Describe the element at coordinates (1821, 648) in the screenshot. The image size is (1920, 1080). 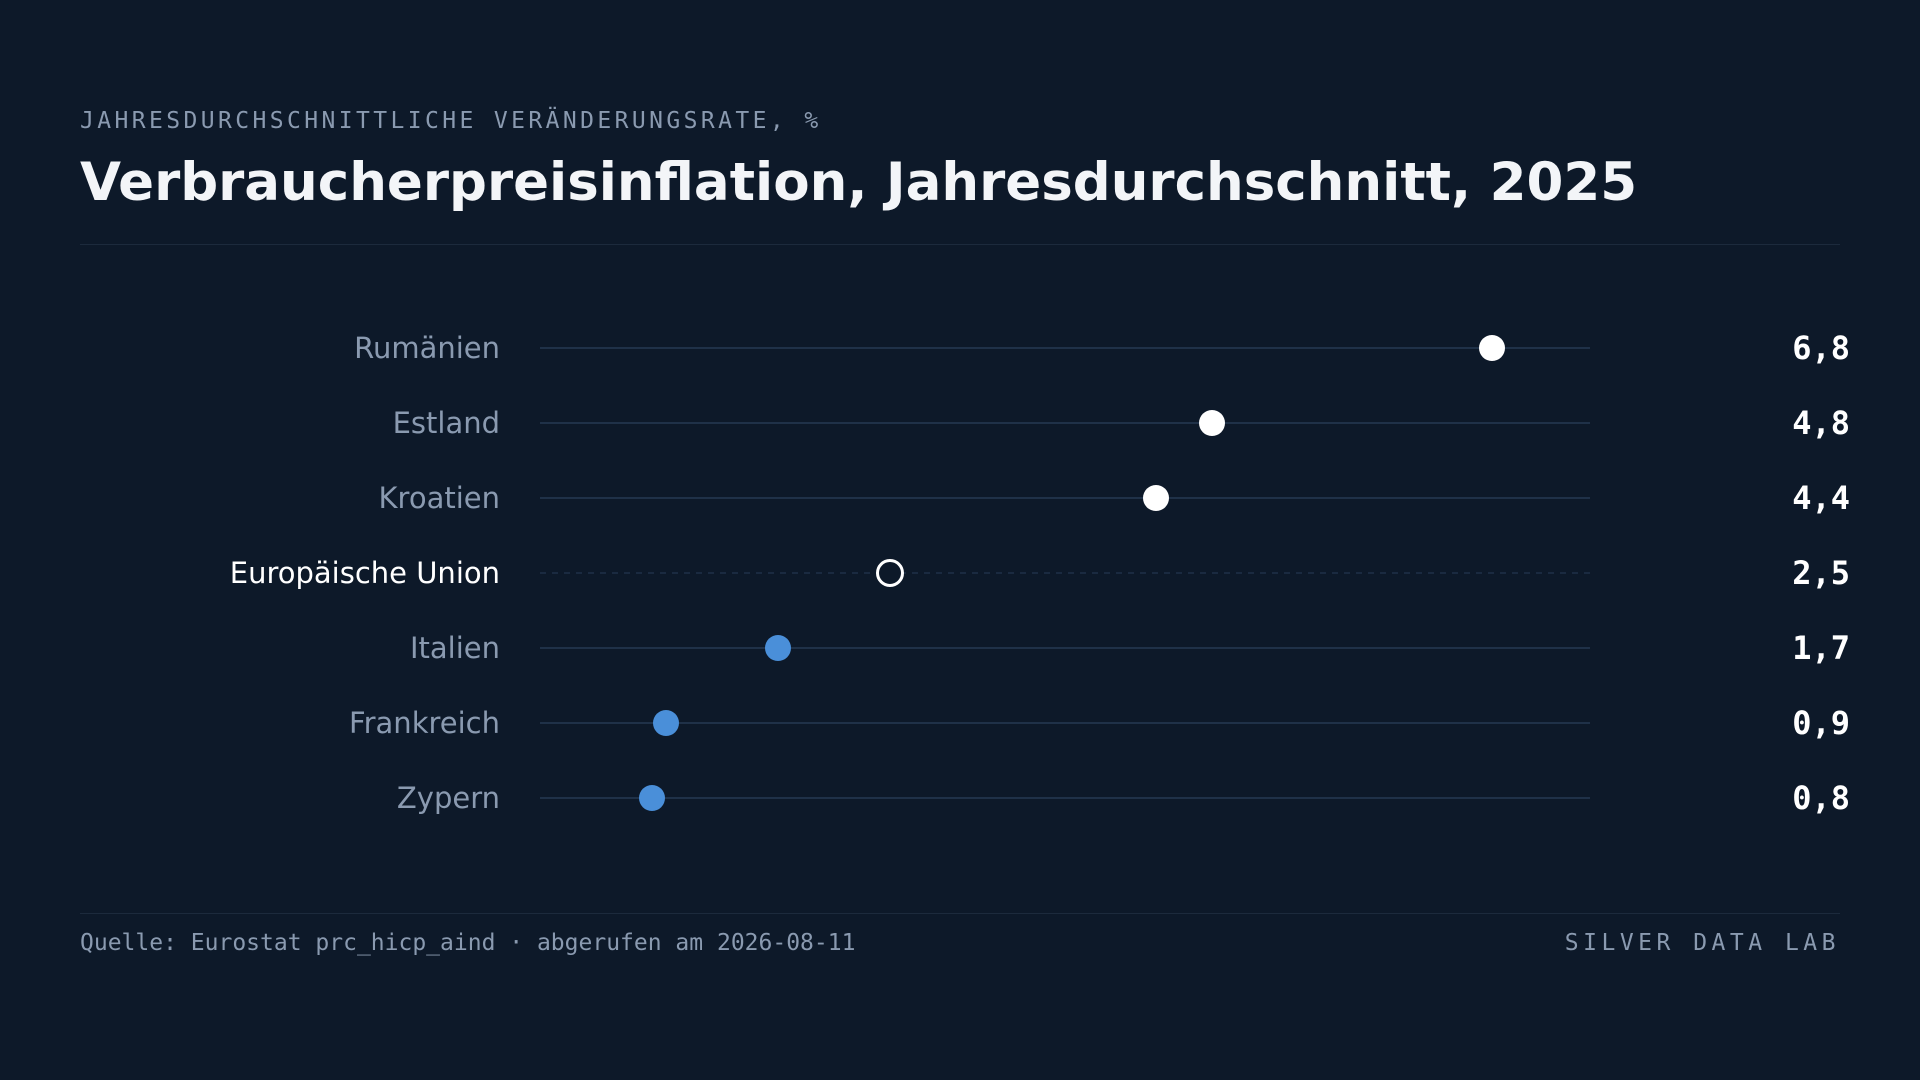
I see `value-label: 1,7` at that location.